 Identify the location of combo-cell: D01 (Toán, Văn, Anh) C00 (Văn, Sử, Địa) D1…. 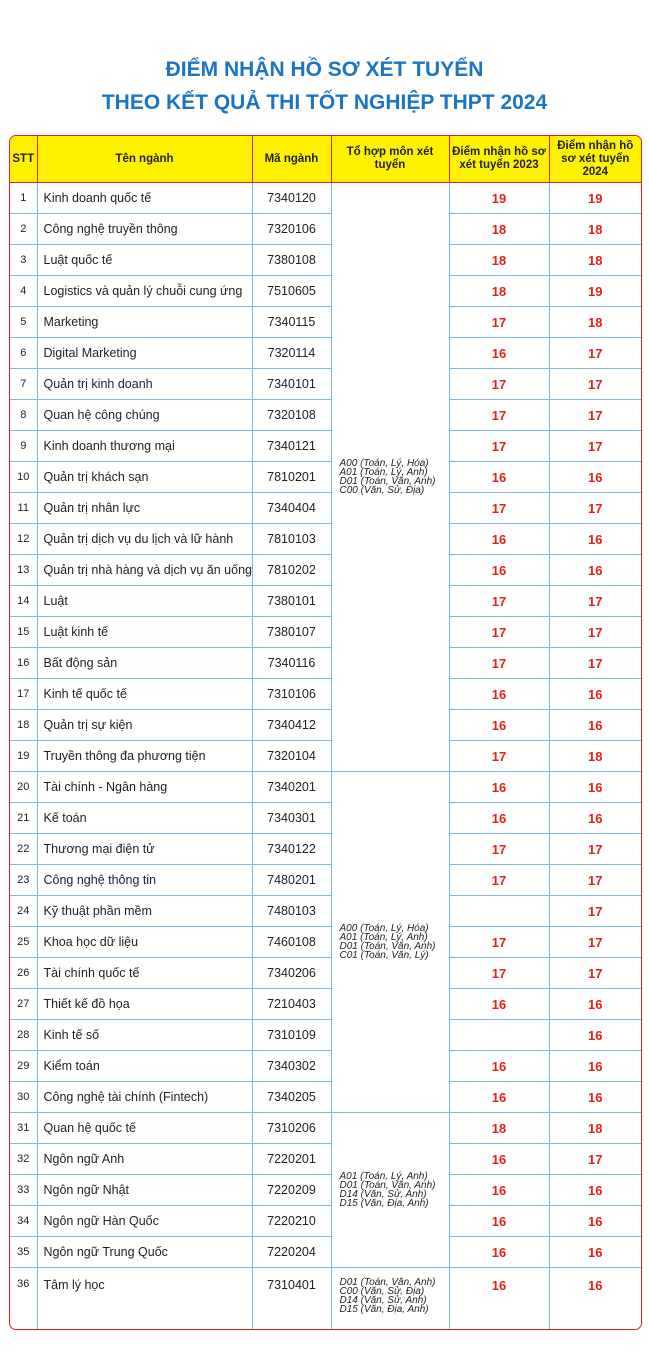
(390, 1298).